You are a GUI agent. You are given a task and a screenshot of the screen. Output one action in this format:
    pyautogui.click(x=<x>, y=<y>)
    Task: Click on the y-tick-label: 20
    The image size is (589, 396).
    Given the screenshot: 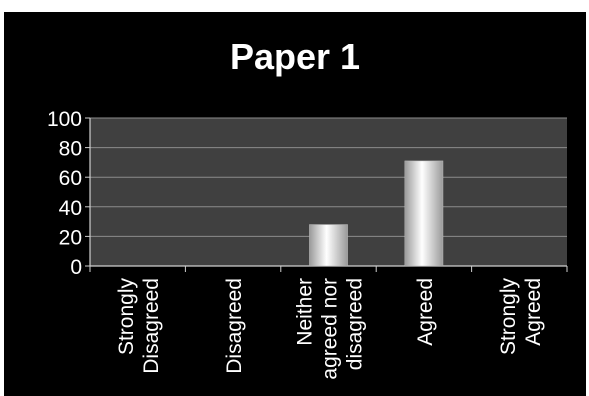 What is the action you would take?
    pyautogui.click(x=70, y=237)
    